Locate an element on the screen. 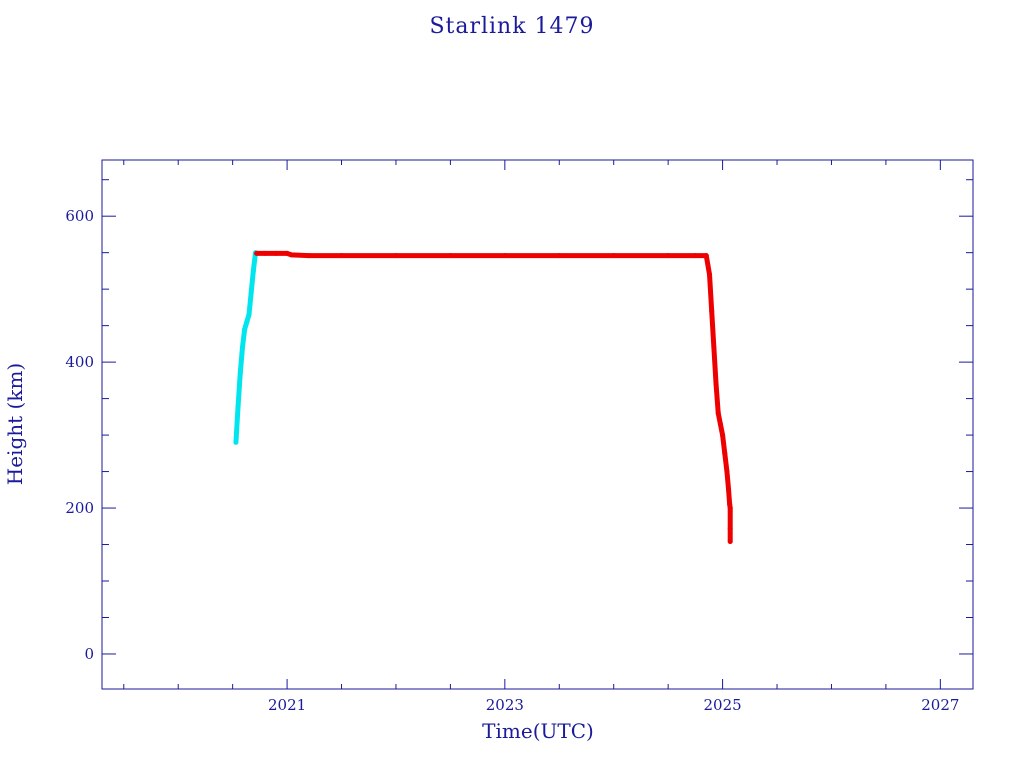 This screenshot has width=1024, height=768. x-axis-label: Time(UTC) is located at coordinates (538, 731).